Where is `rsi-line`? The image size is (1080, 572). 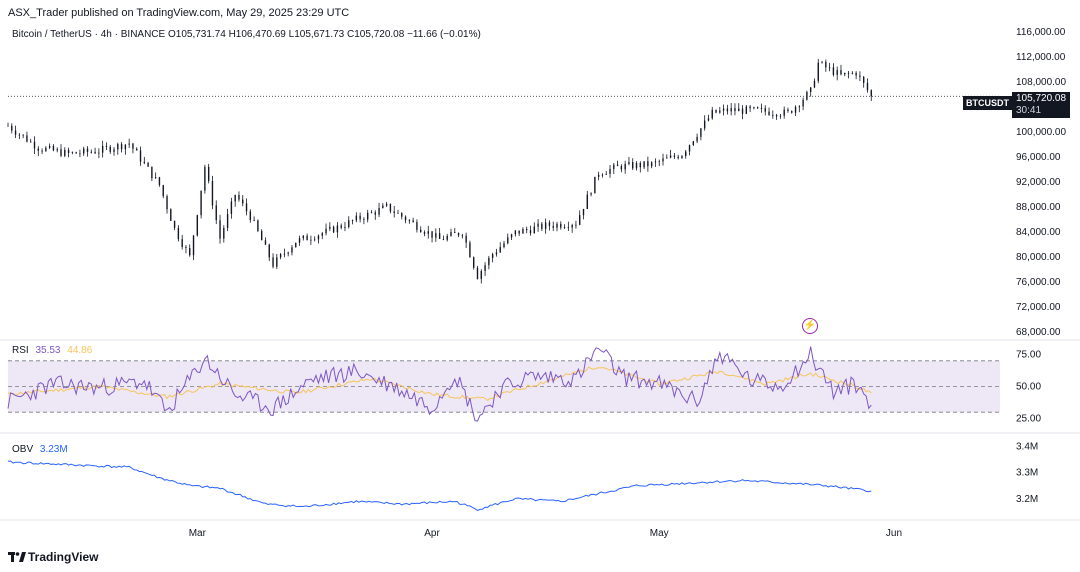
rsi-line is located at coordinates (439, 384).